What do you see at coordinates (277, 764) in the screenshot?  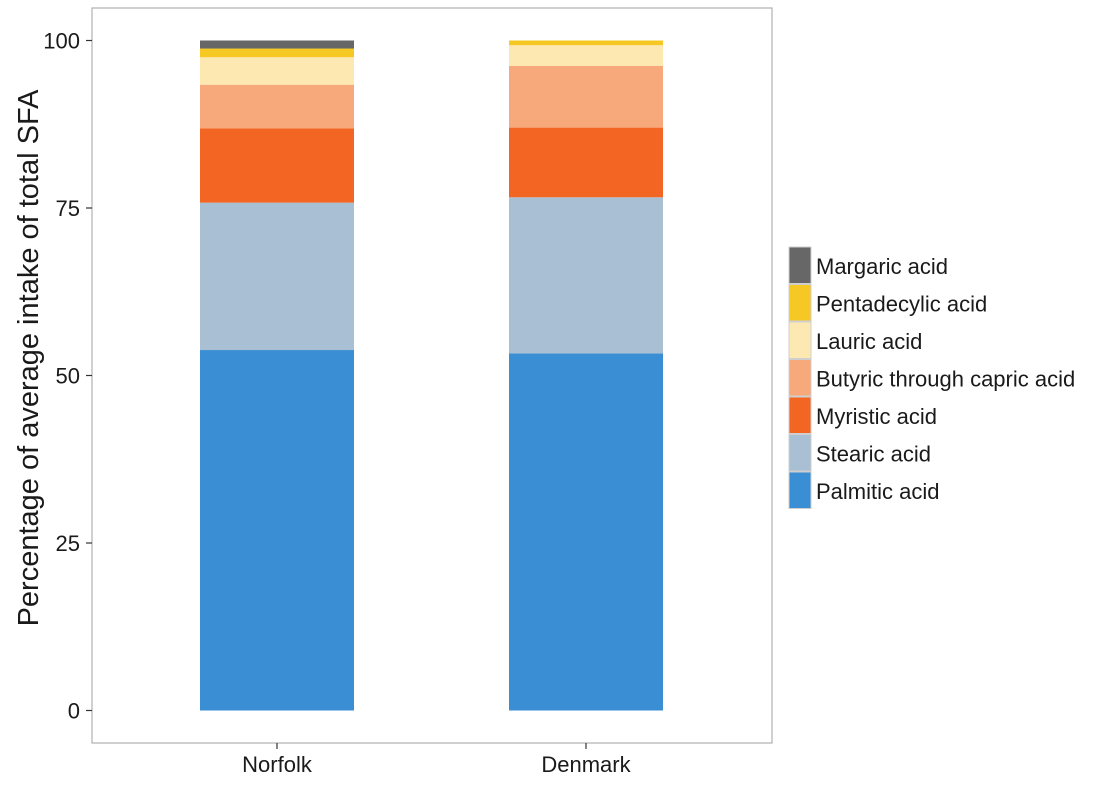 I see `x-tick-label-norfolk: Norfolk` at bounding box center [277, 764].